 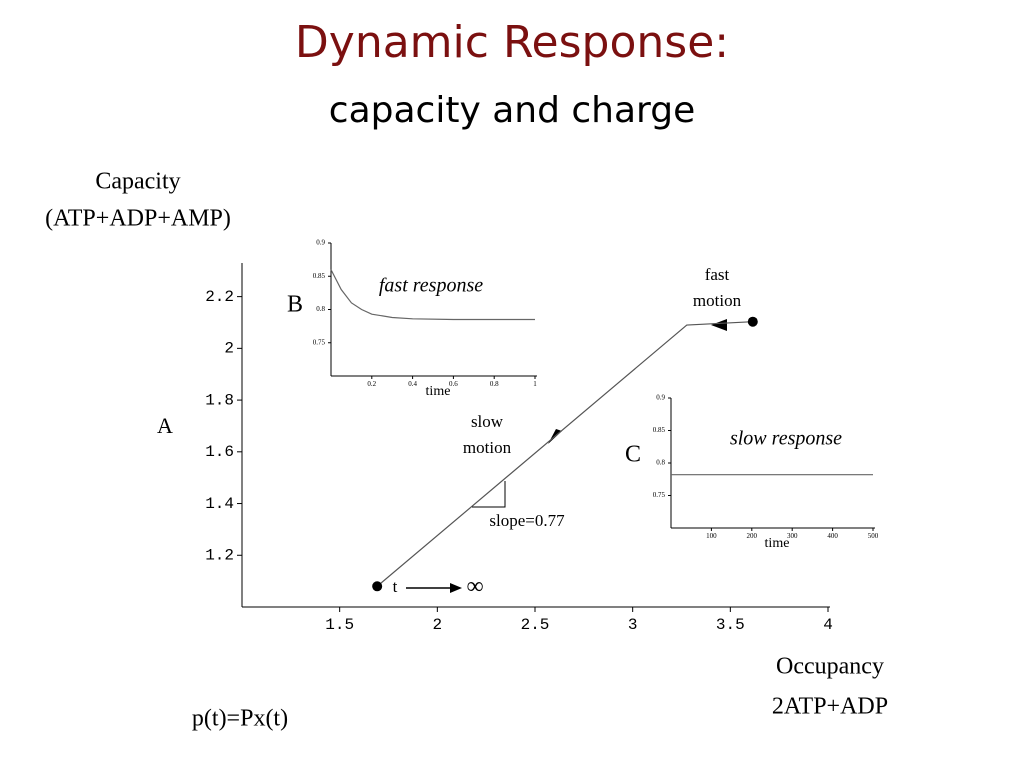 What do you see at coordinates (786, 439) in the screenshot?
I see `inset-title: slow response` at bounding box center [786, 439].